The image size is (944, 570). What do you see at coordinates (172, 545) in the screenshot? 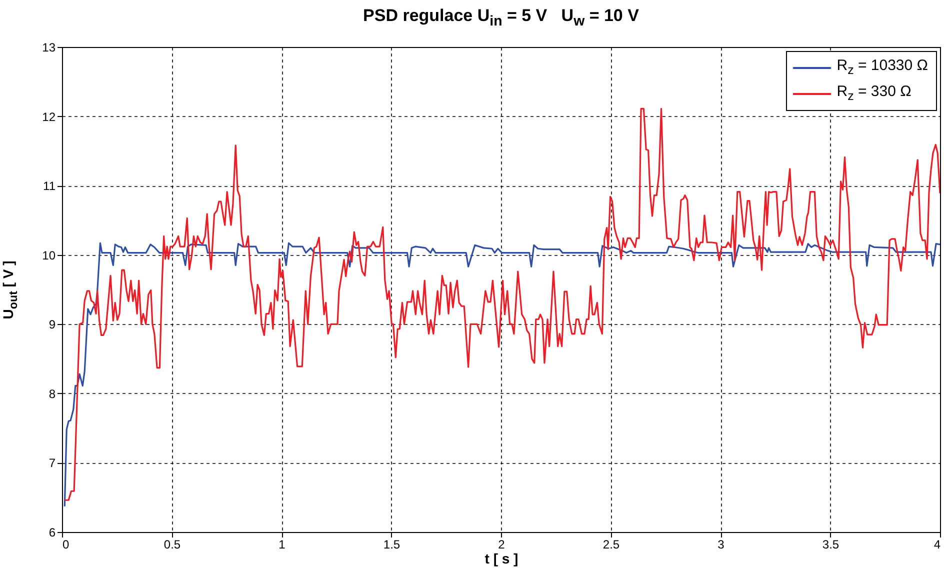
I see `x-tick-label: 0.5` at bounding box center [172, 545].